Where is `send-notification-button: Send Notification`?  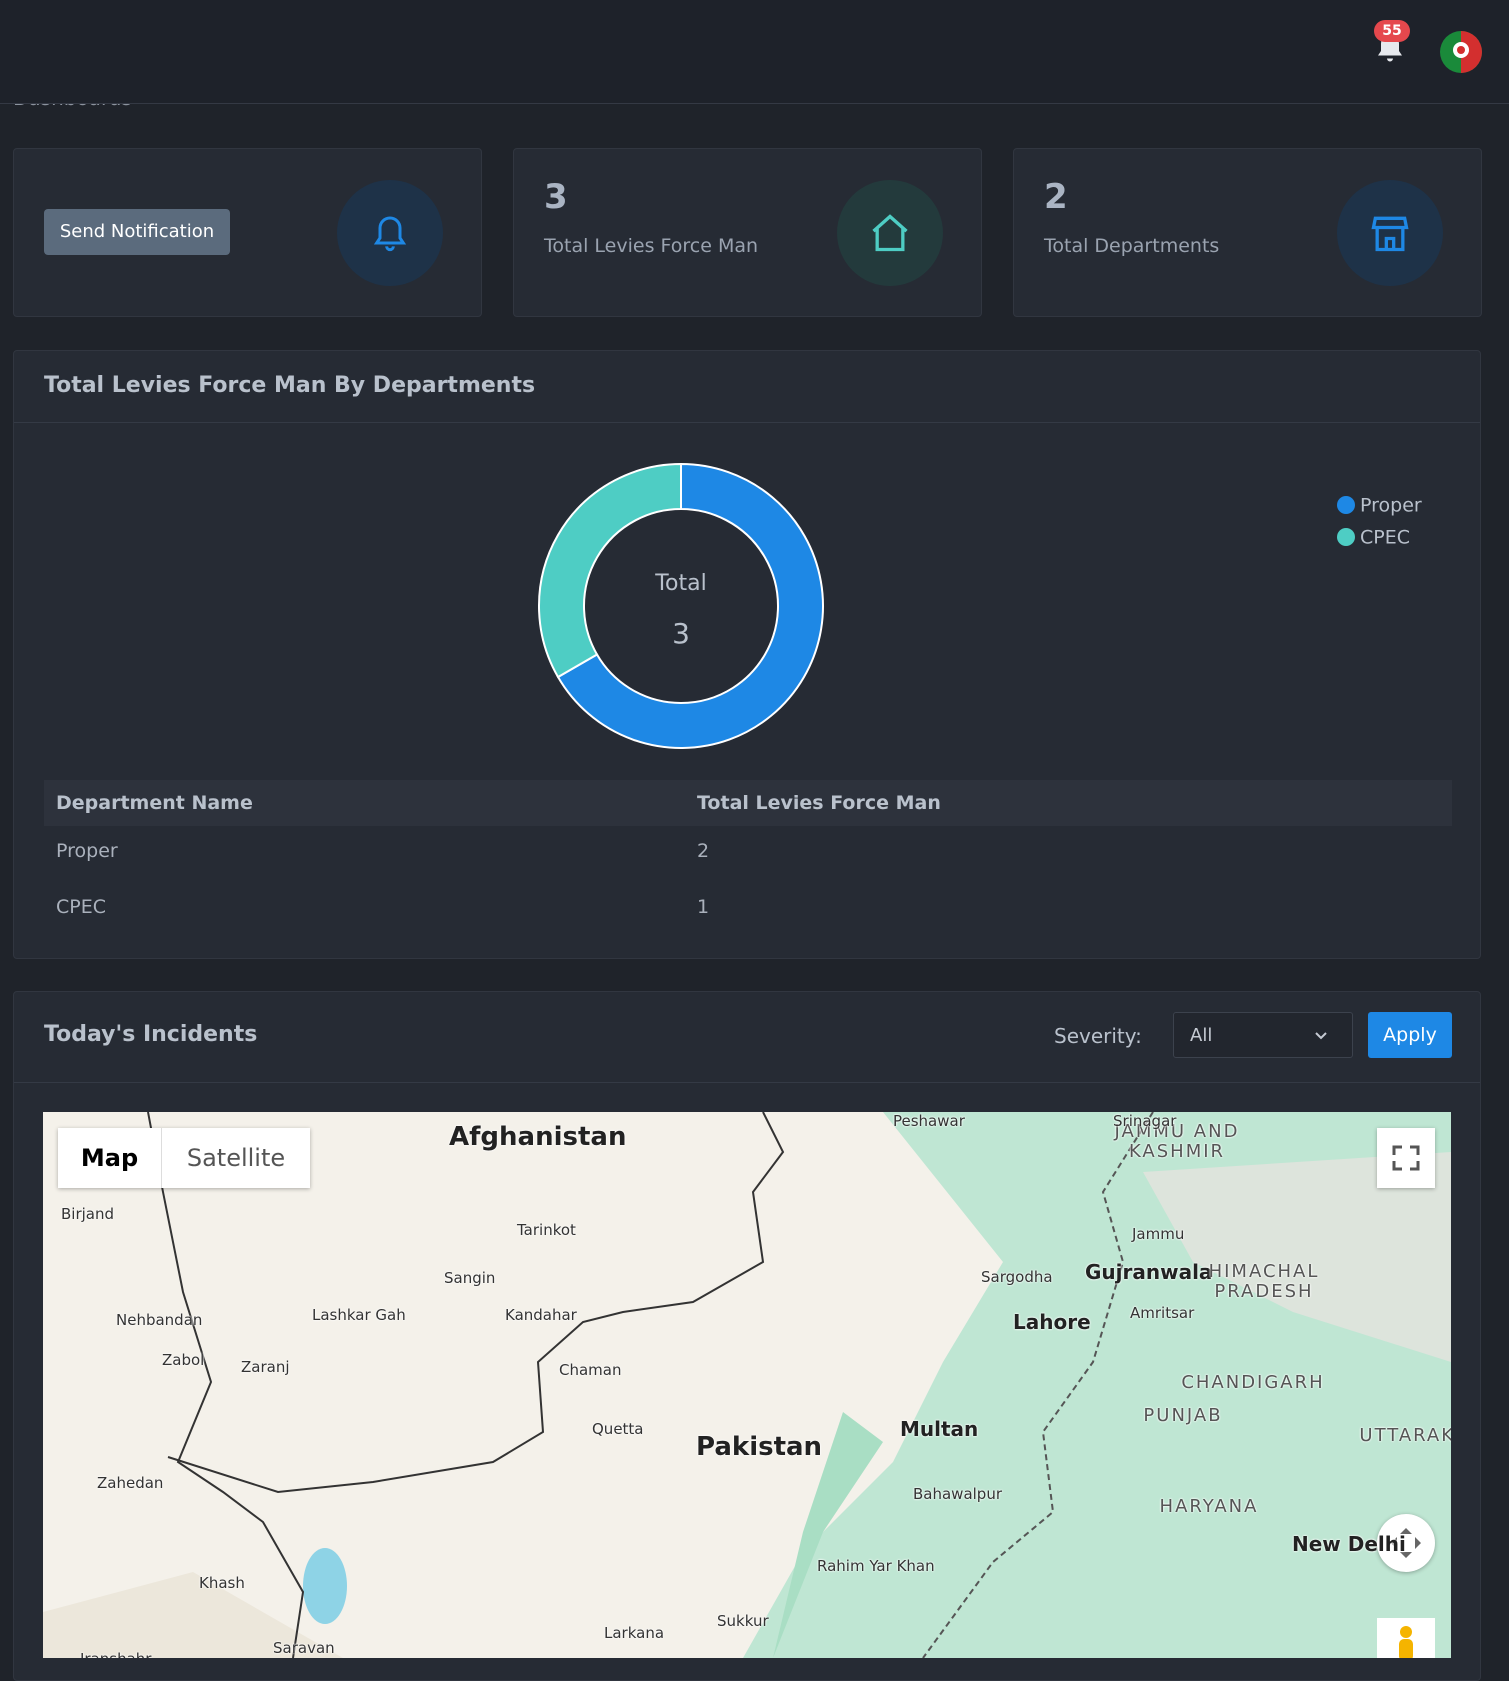
send-notification-button: Send Notification is located at coordinates (137, 232).